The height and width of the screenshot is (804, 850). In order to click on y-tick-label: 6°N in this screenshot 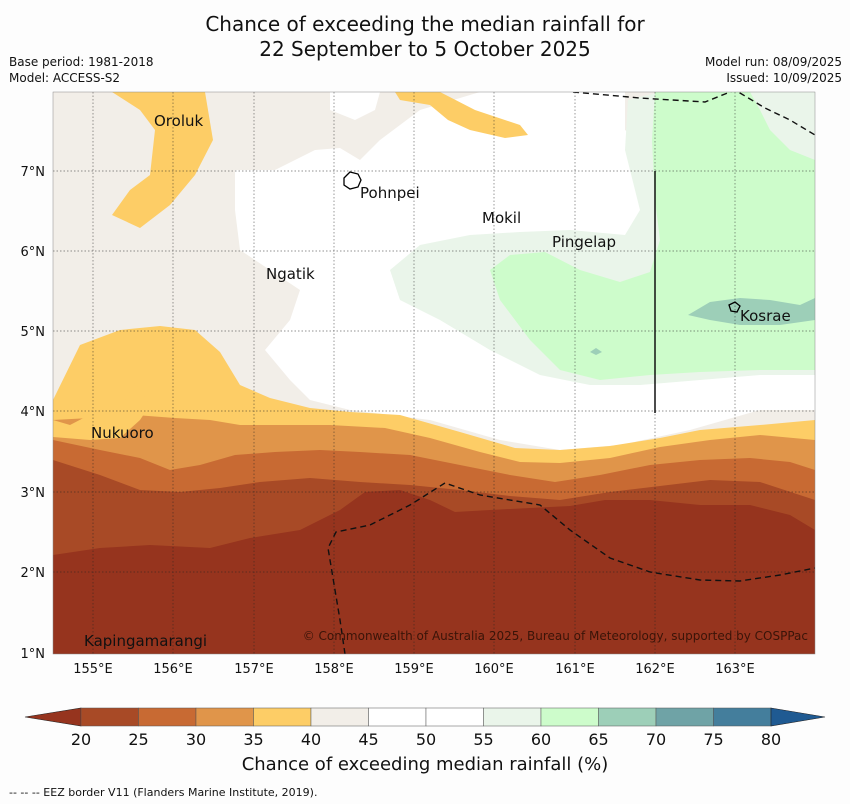, I will do `click(33, 252)`.